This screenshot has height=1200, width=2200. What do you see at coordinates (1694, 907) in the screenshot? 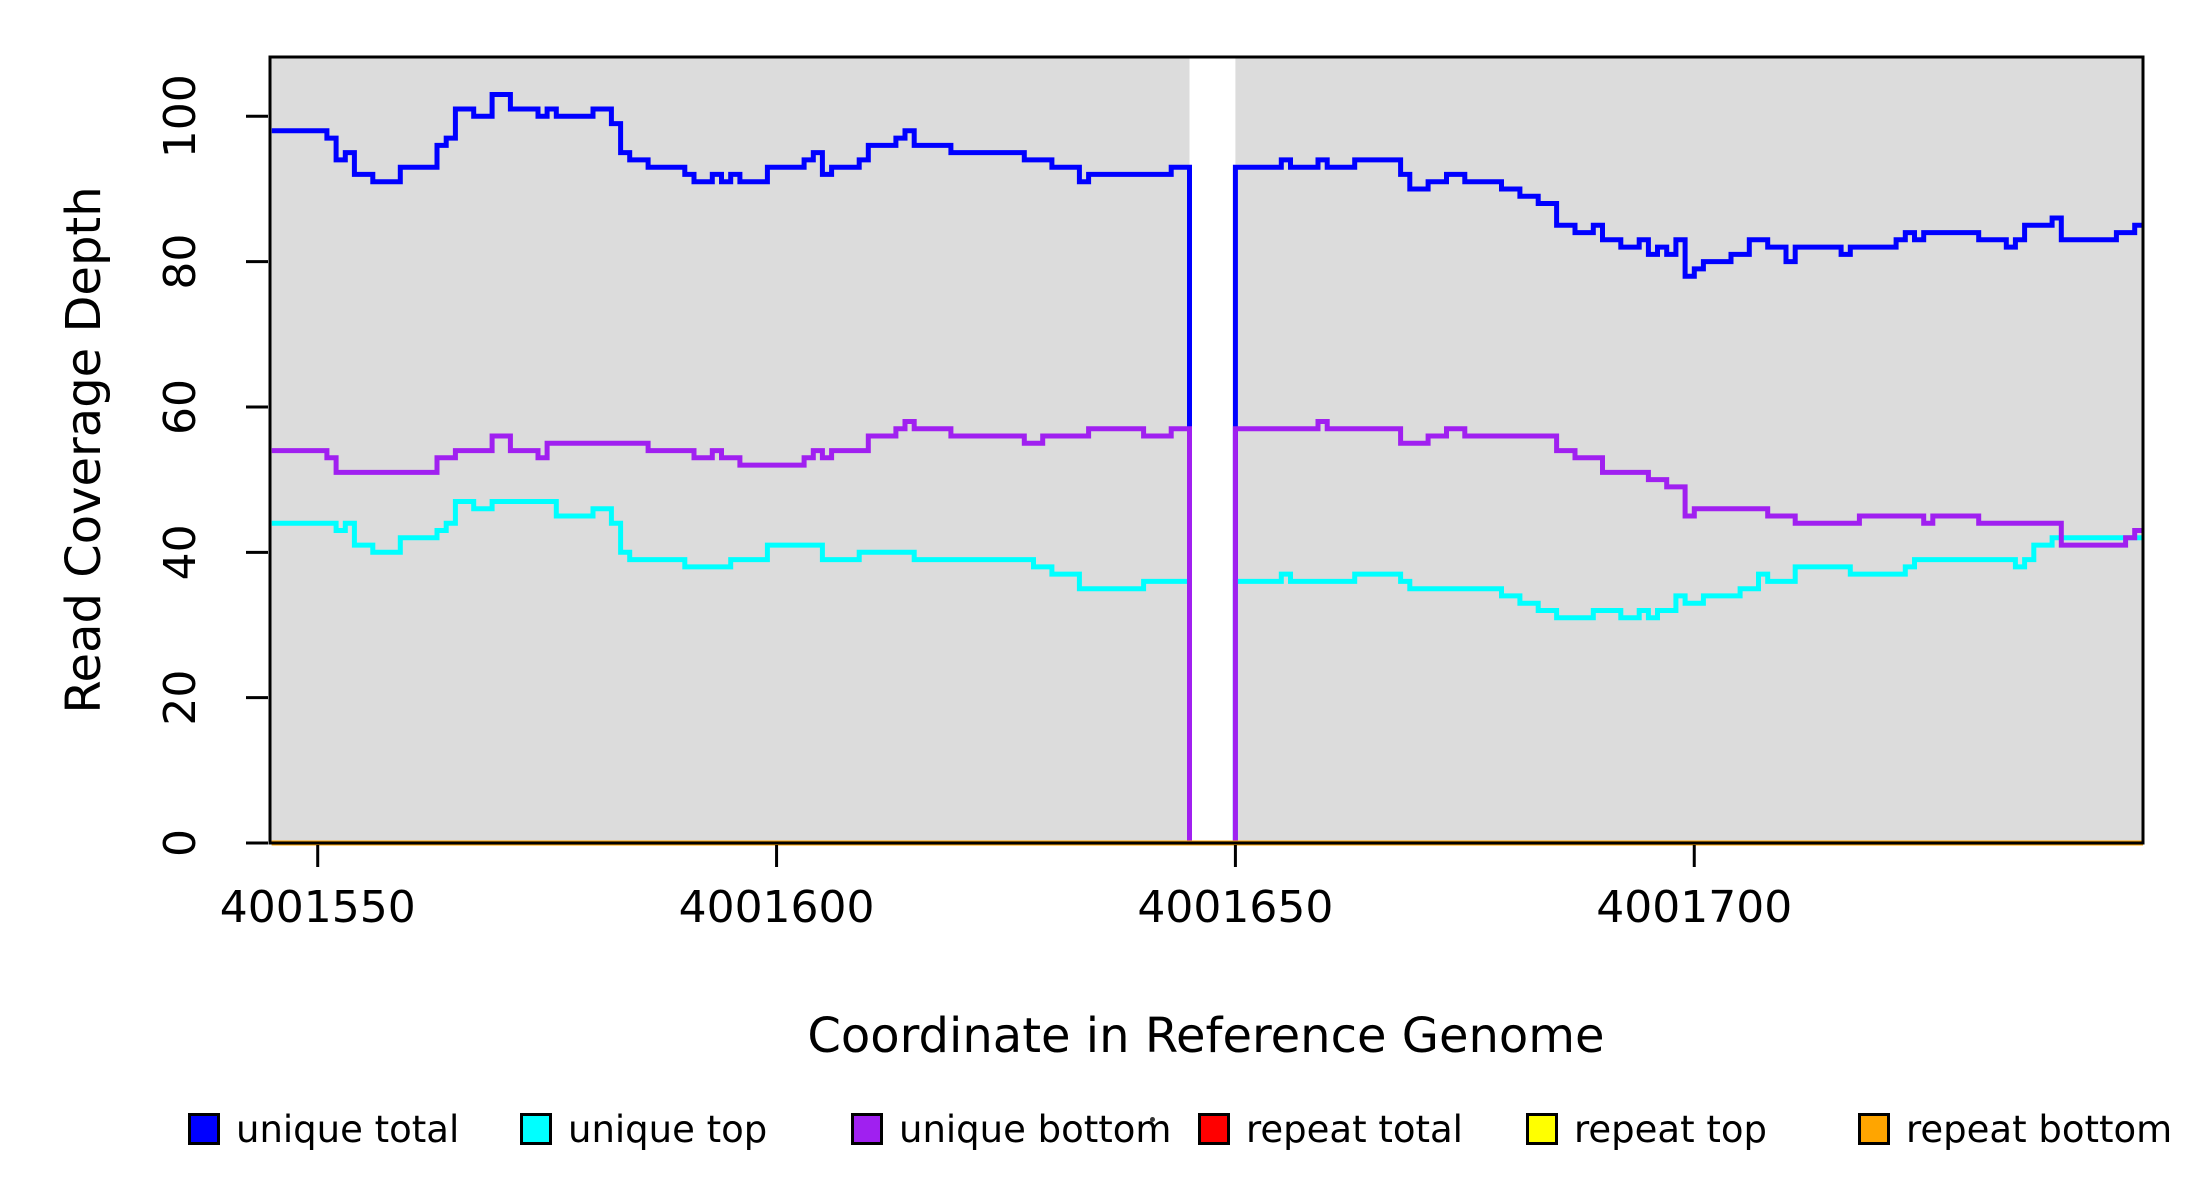
I see `x-tick-label: 4001700` at bounding box center [1694, 907].